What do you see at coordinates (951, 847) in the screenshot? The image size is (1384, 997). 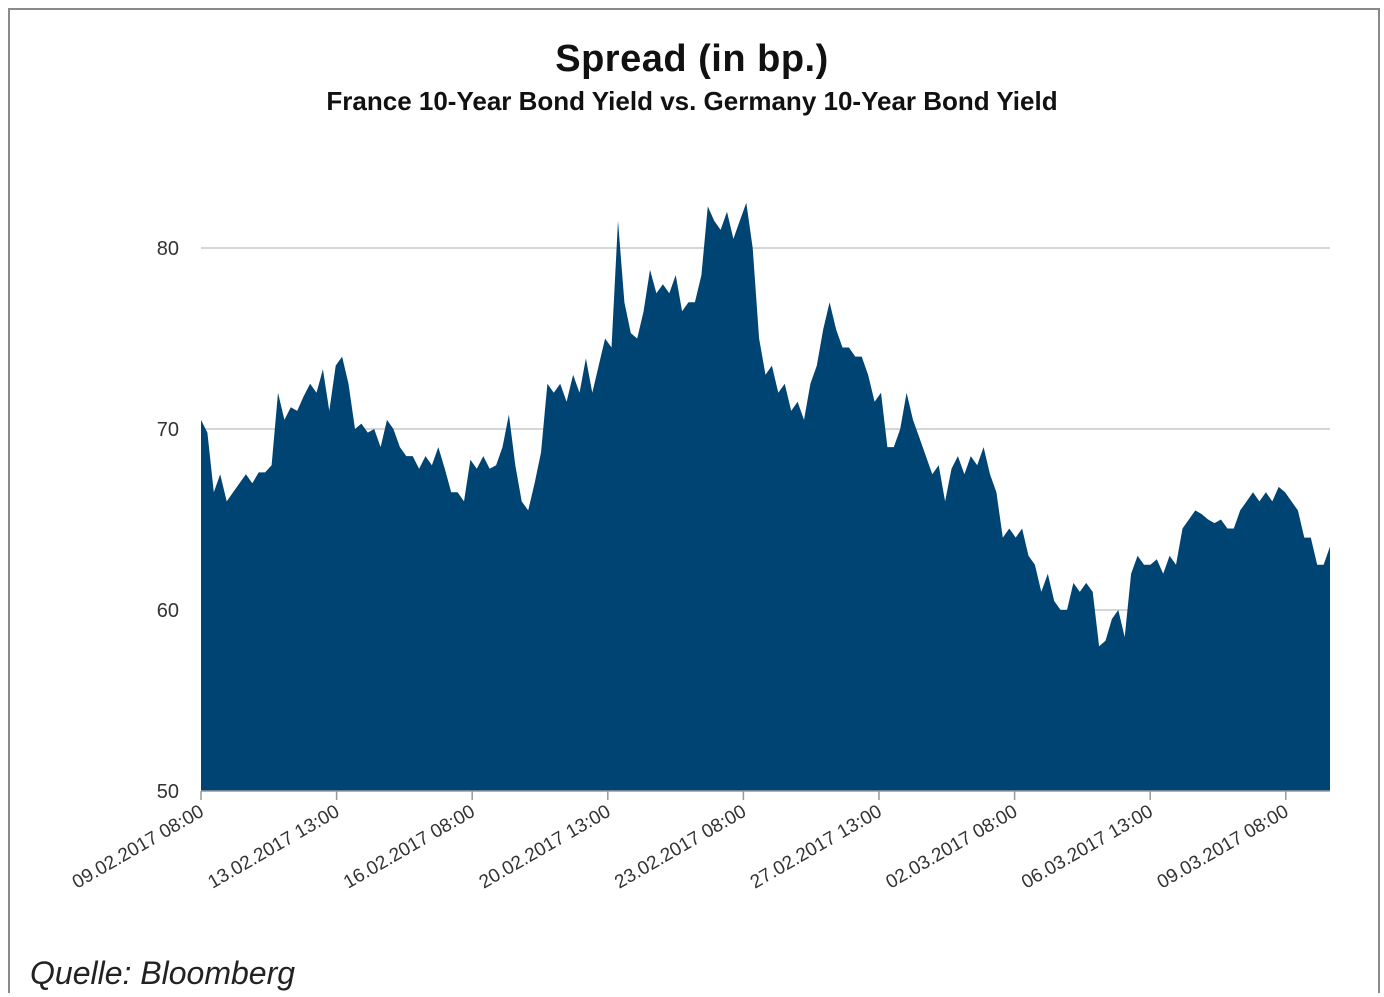 I see `x-tick-label: 02.03.2017 08:00` at bounding box center [951, 847].